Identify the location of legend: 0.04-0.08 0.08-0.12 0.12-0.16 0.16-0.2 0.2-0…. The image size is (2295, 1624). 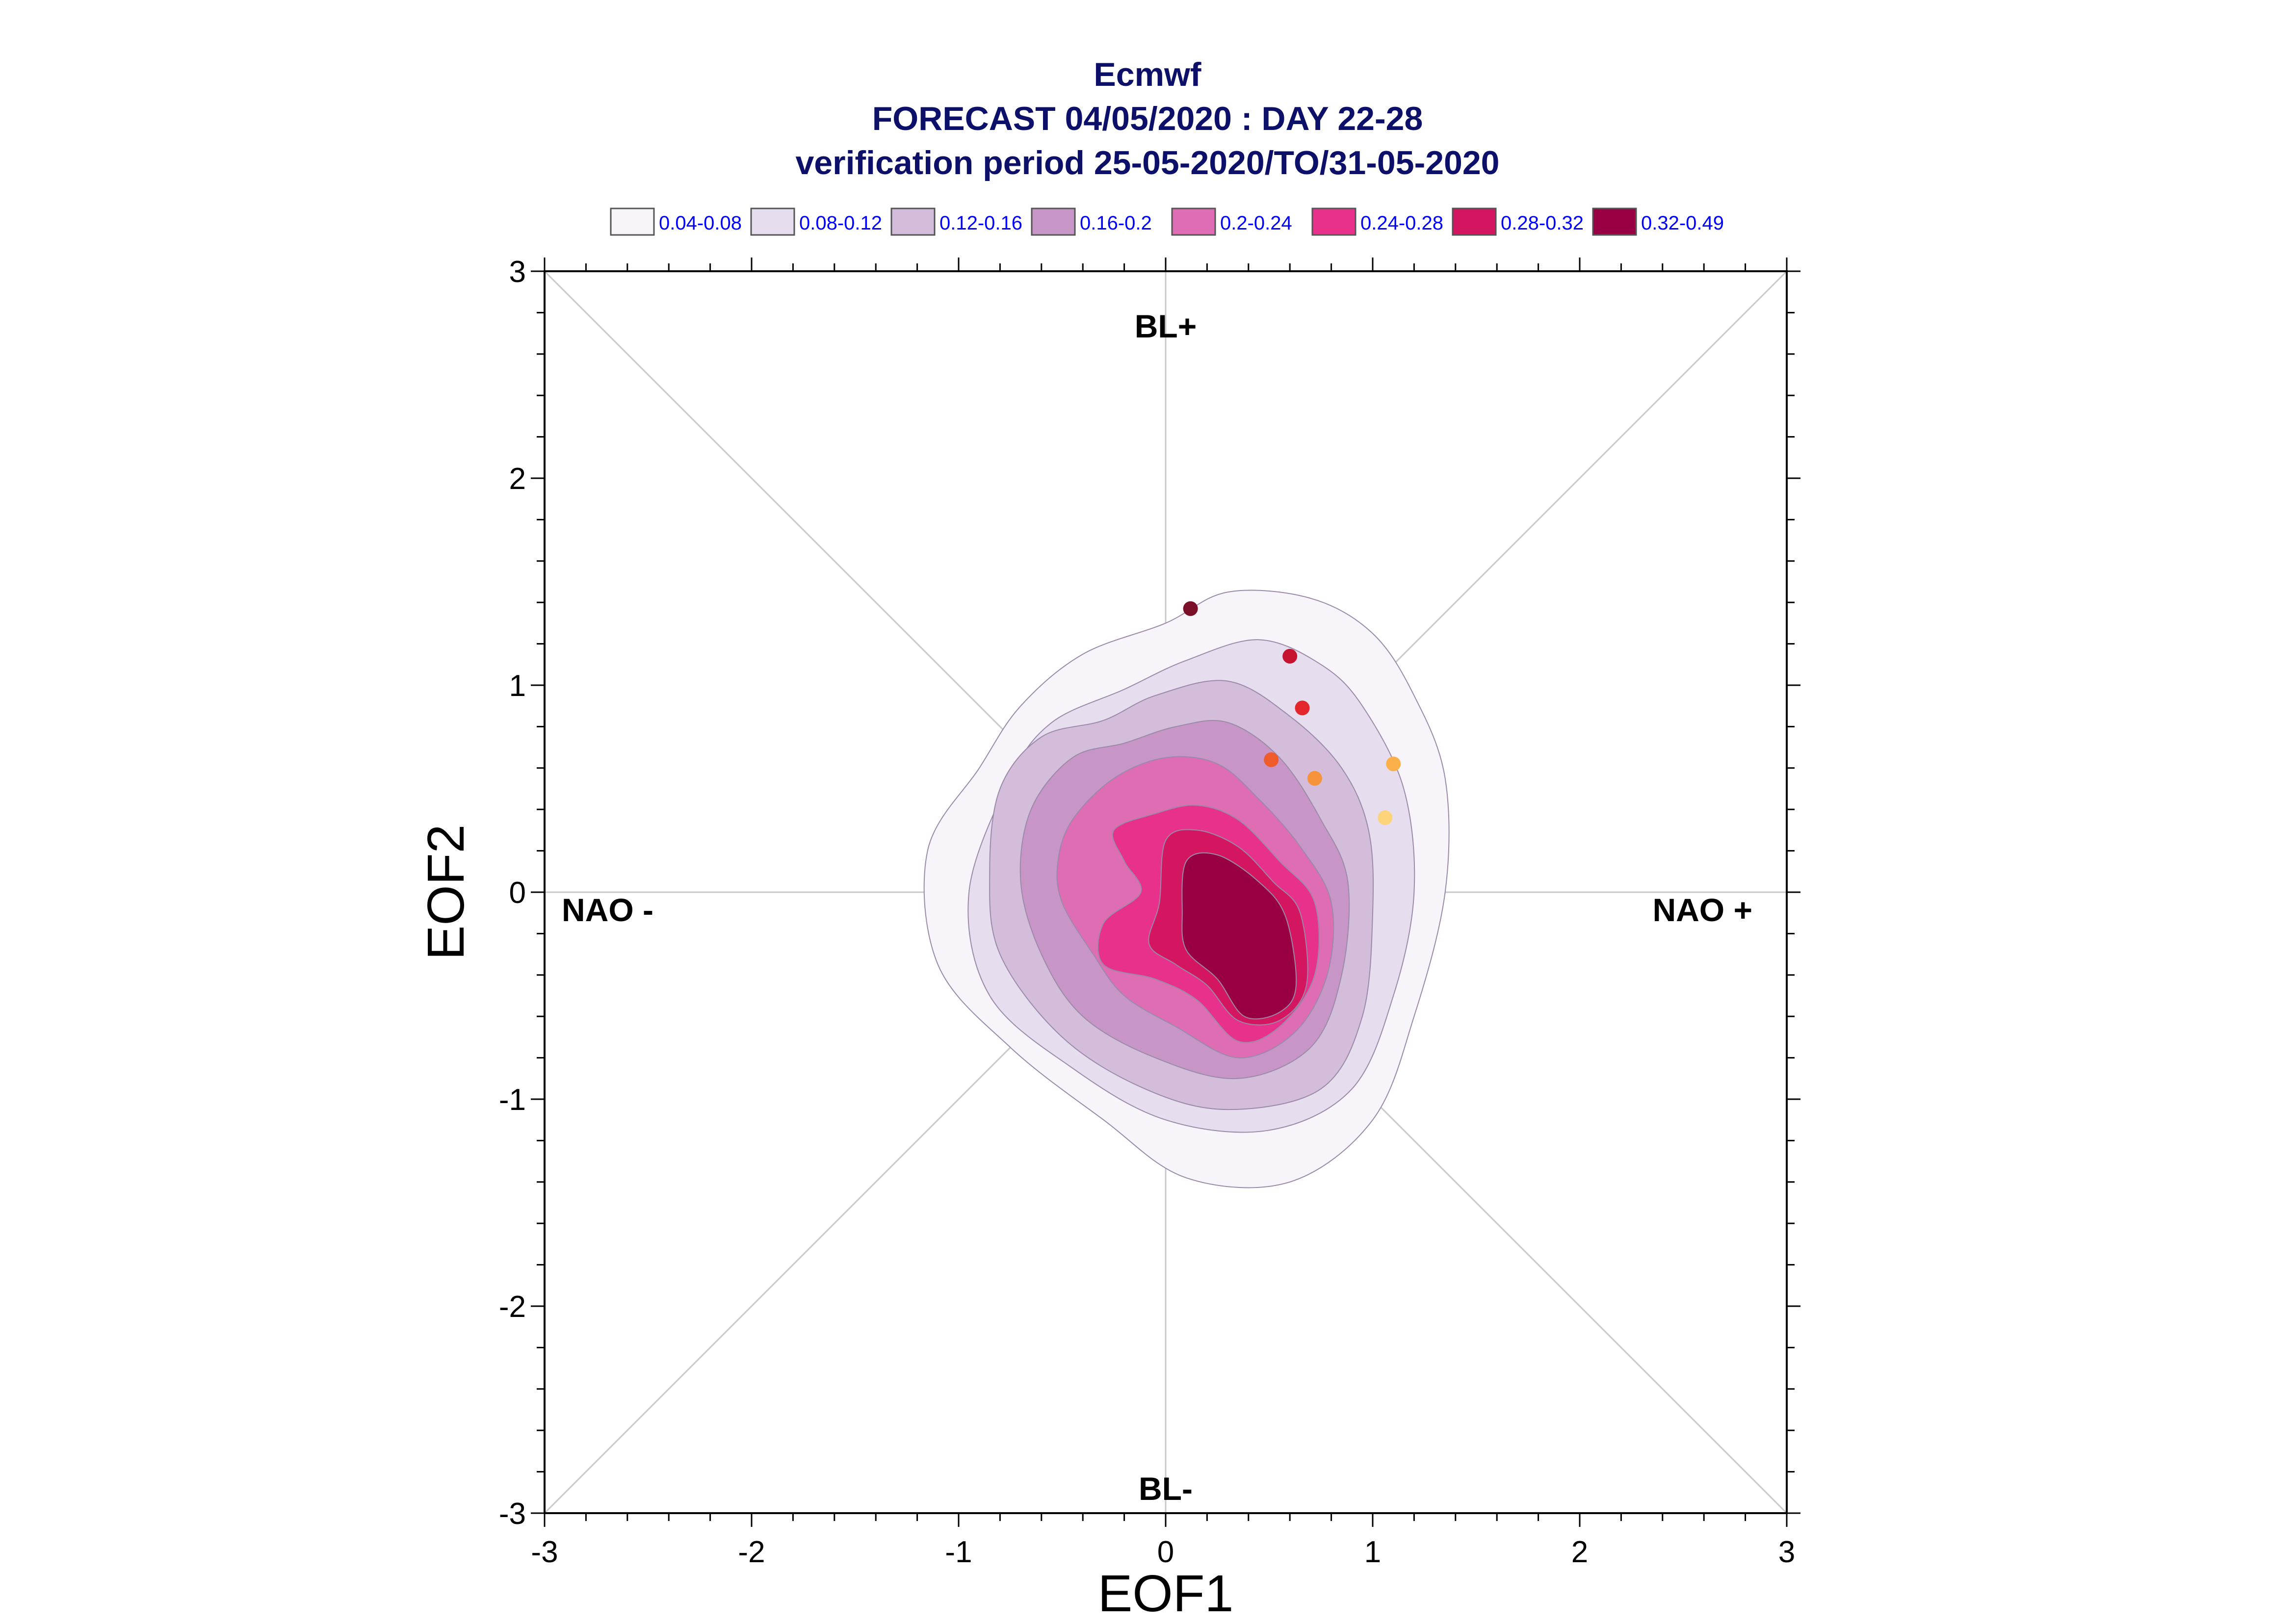
(1167, 221).